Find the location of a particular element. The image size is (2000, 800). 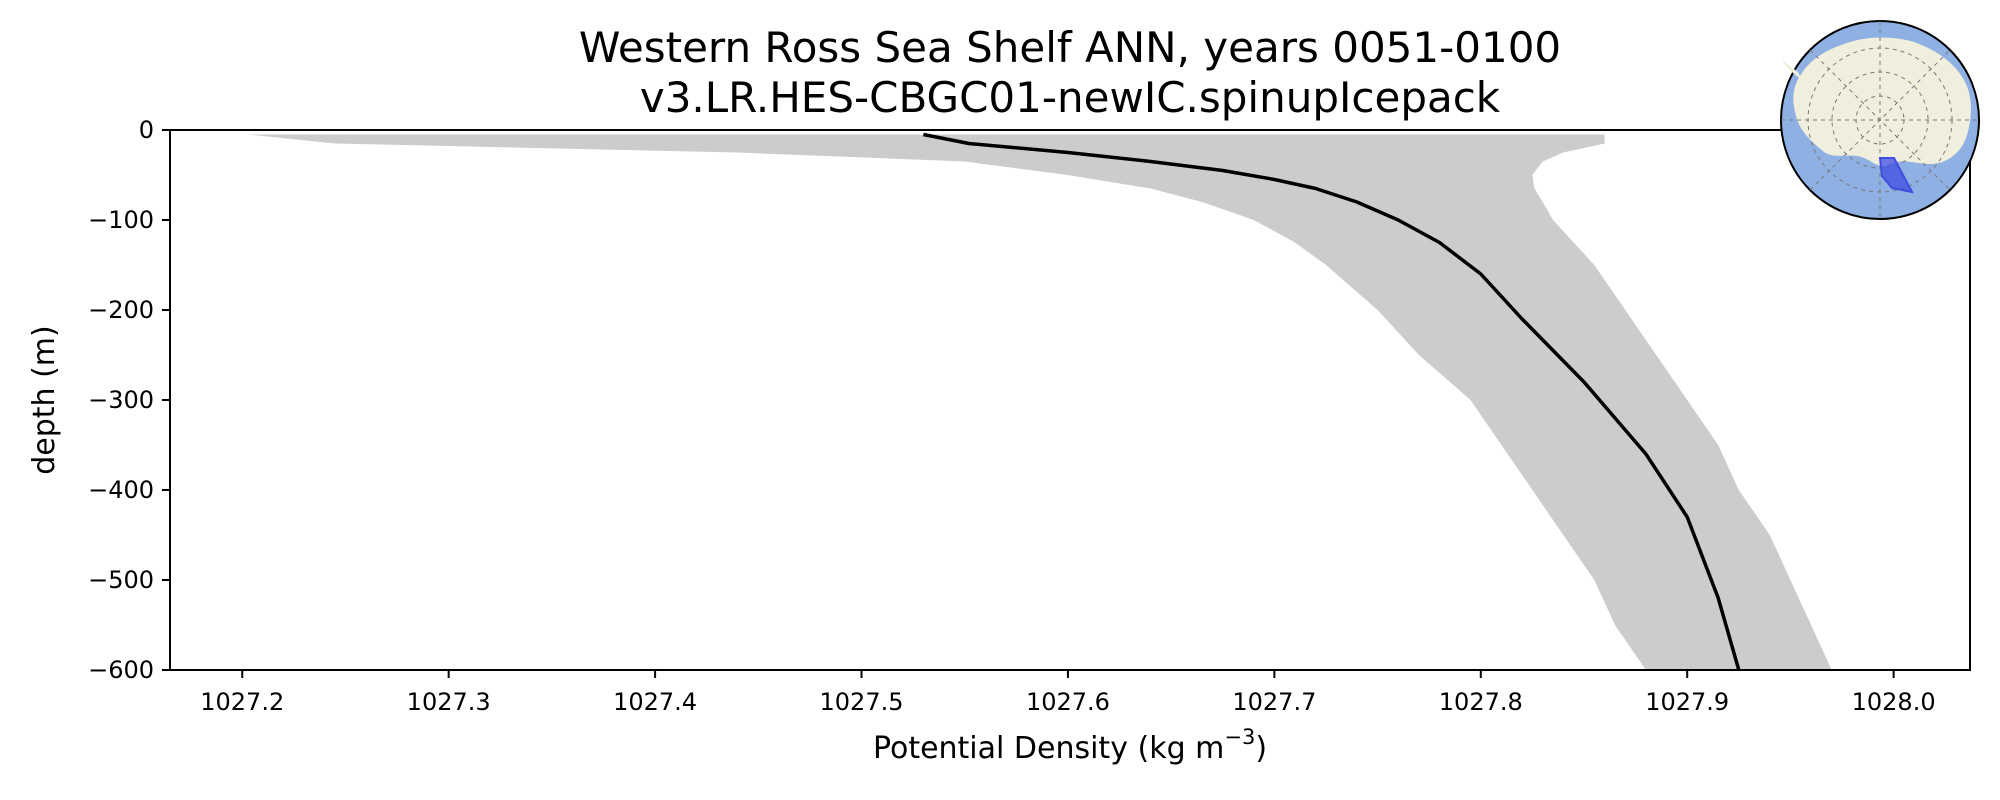

y-tick-label: −400 is located at coordinates (121, 490).